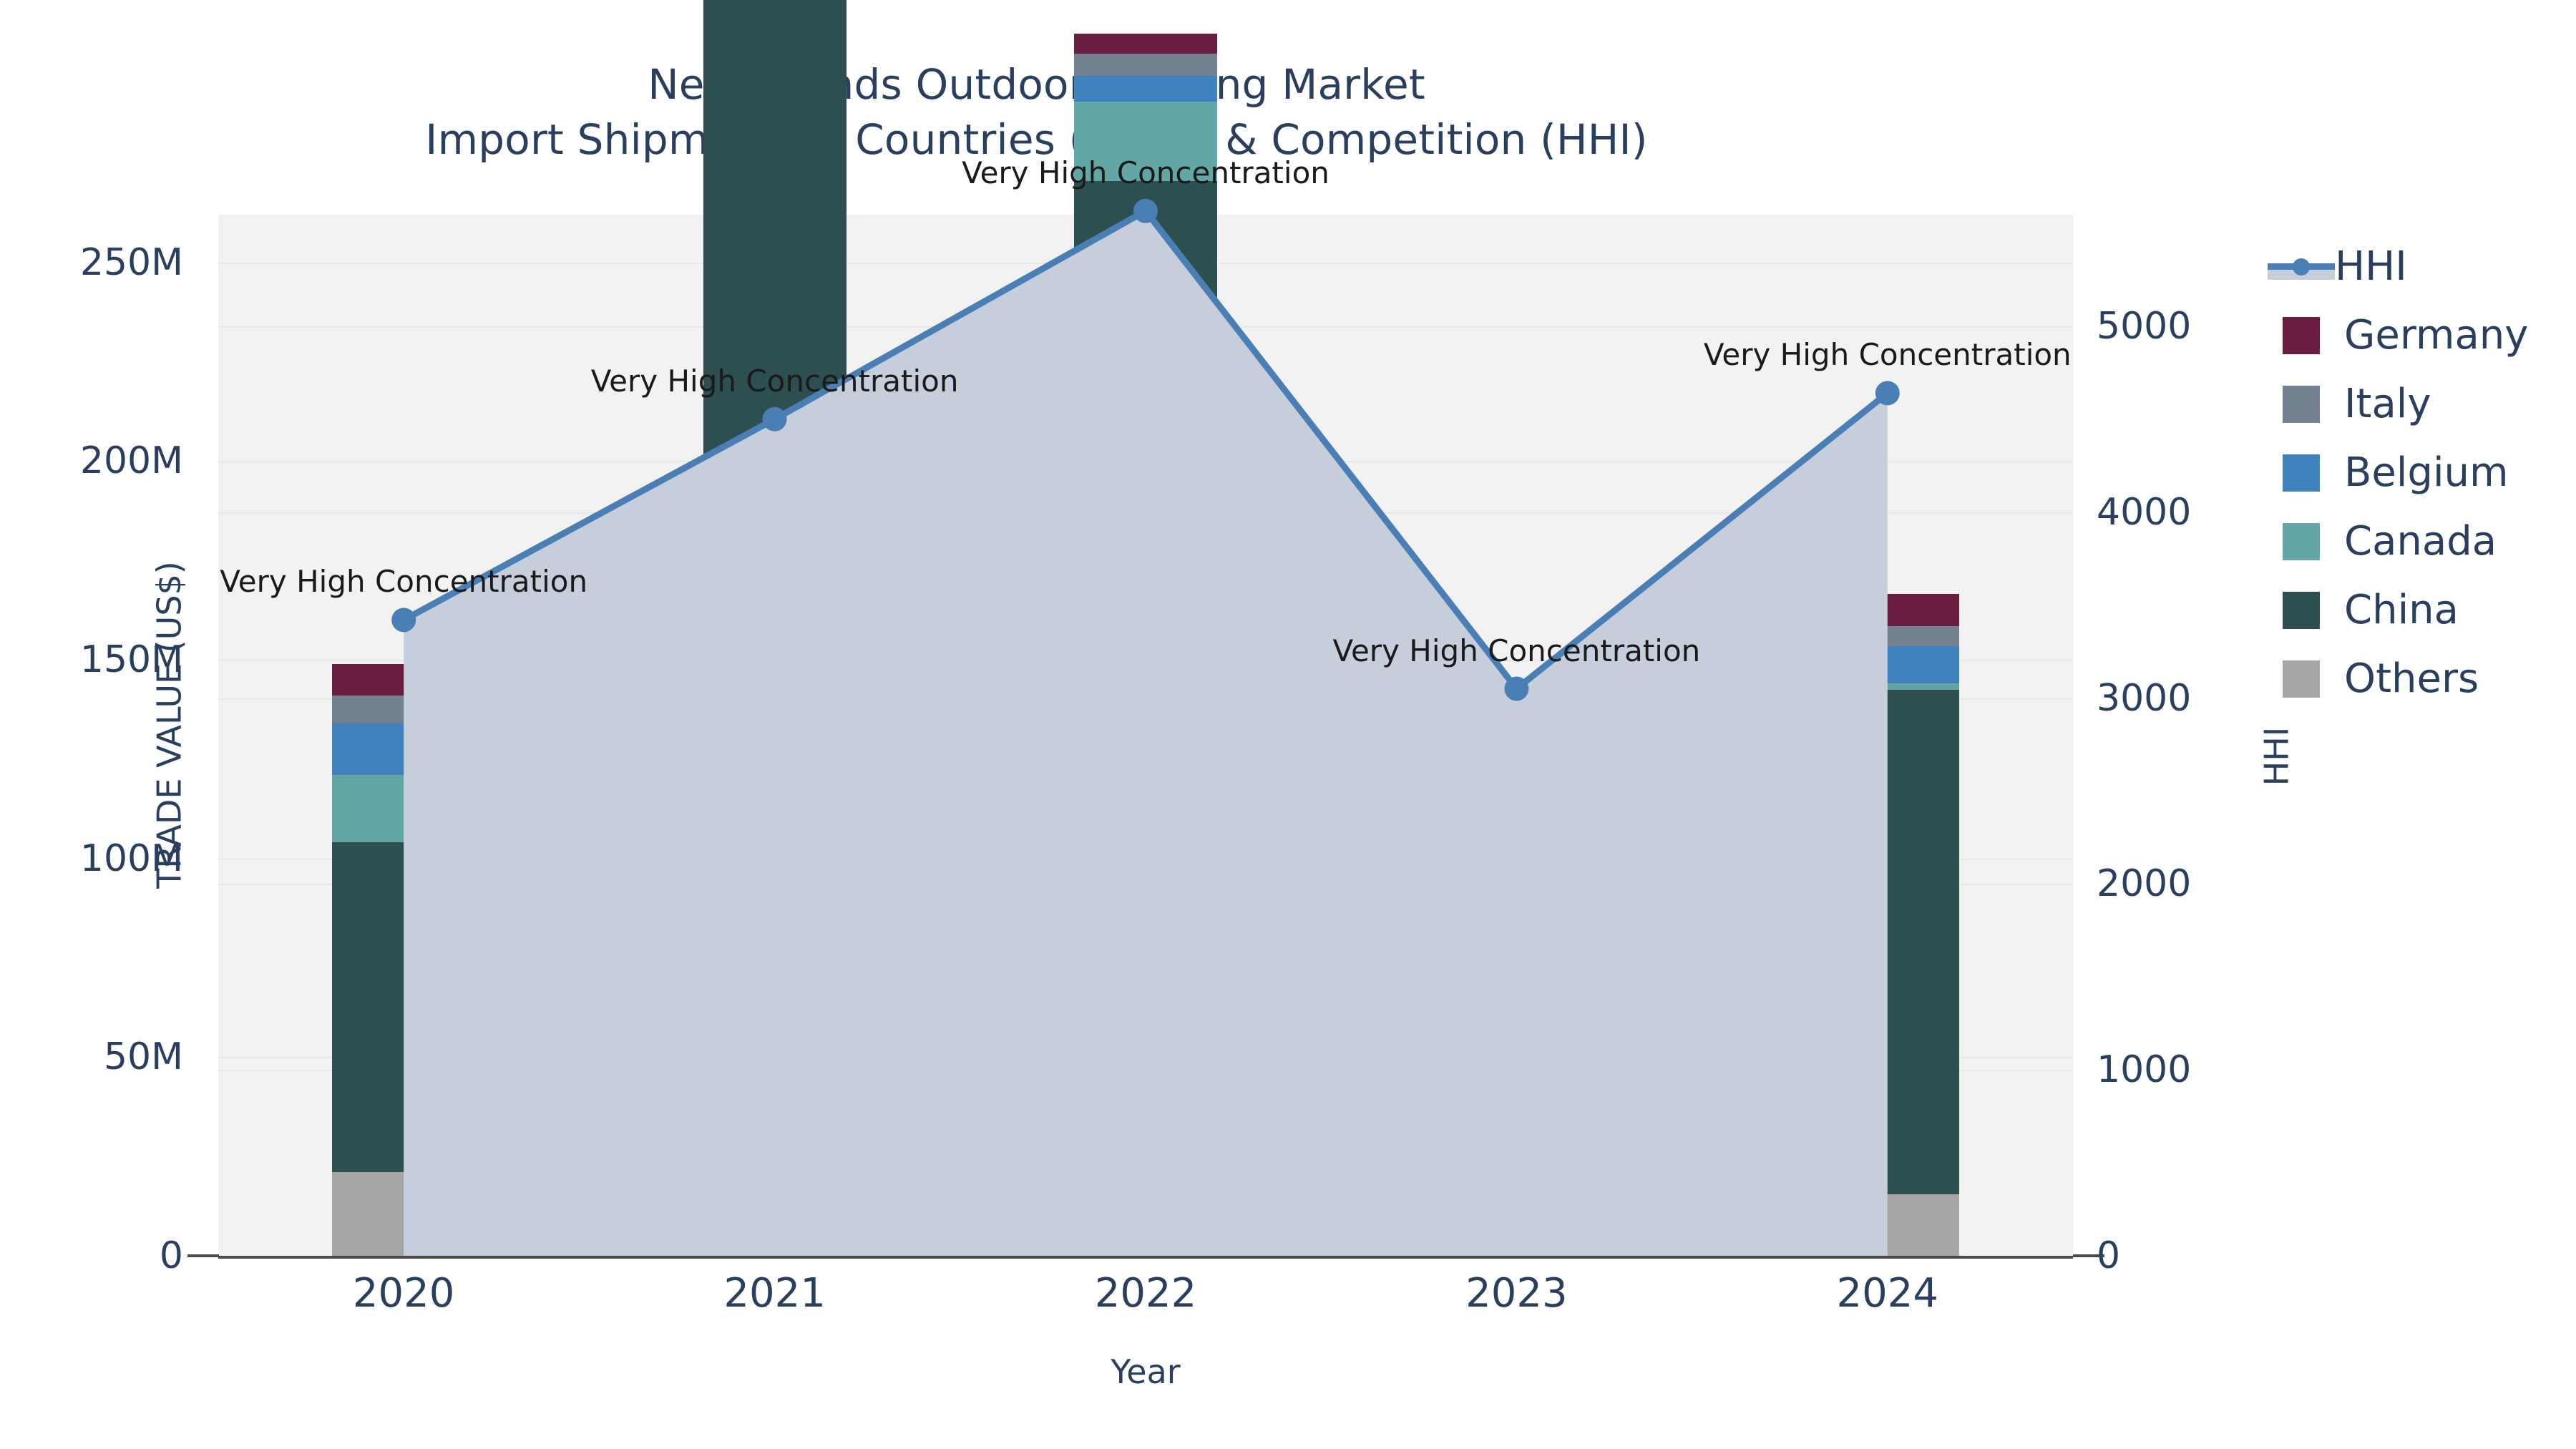 The image size is (2576, 1449). What do you see at coordinates (1516, 1293) in the screenshot?
I see `x-tick-label-2023: 2023` at bounding box center [1516, 1293].